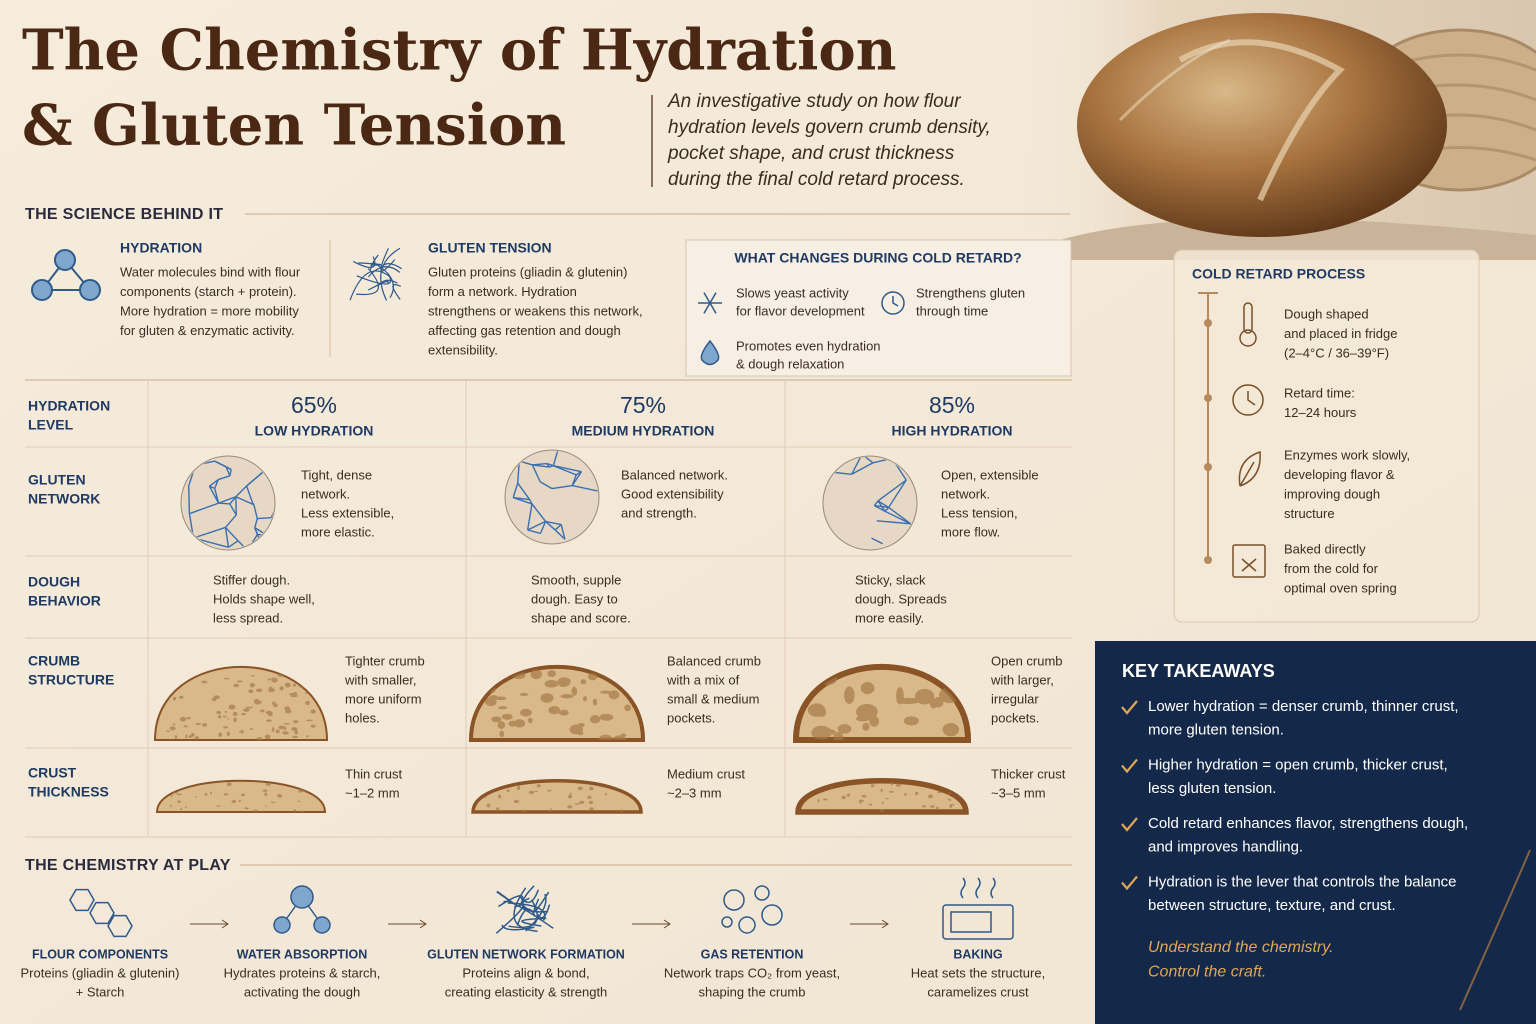  I want to click on cell-text: ~2–3 mm, so click(694, 792).